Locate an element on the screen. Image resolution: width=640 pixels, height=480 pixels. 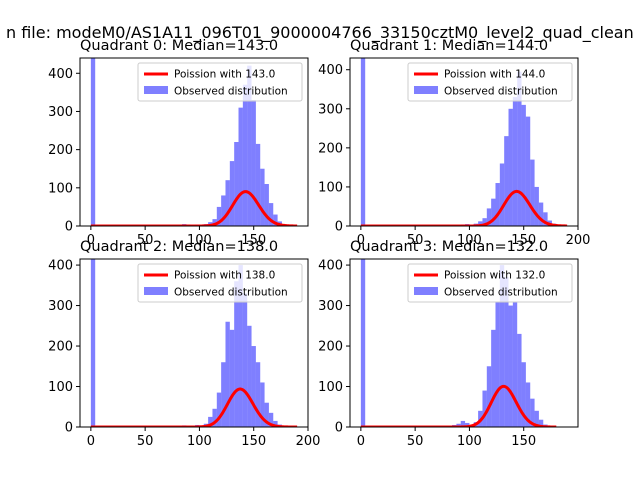
legend: Poission with 132.0 Observed distribution is located at coordinates (490, 283).